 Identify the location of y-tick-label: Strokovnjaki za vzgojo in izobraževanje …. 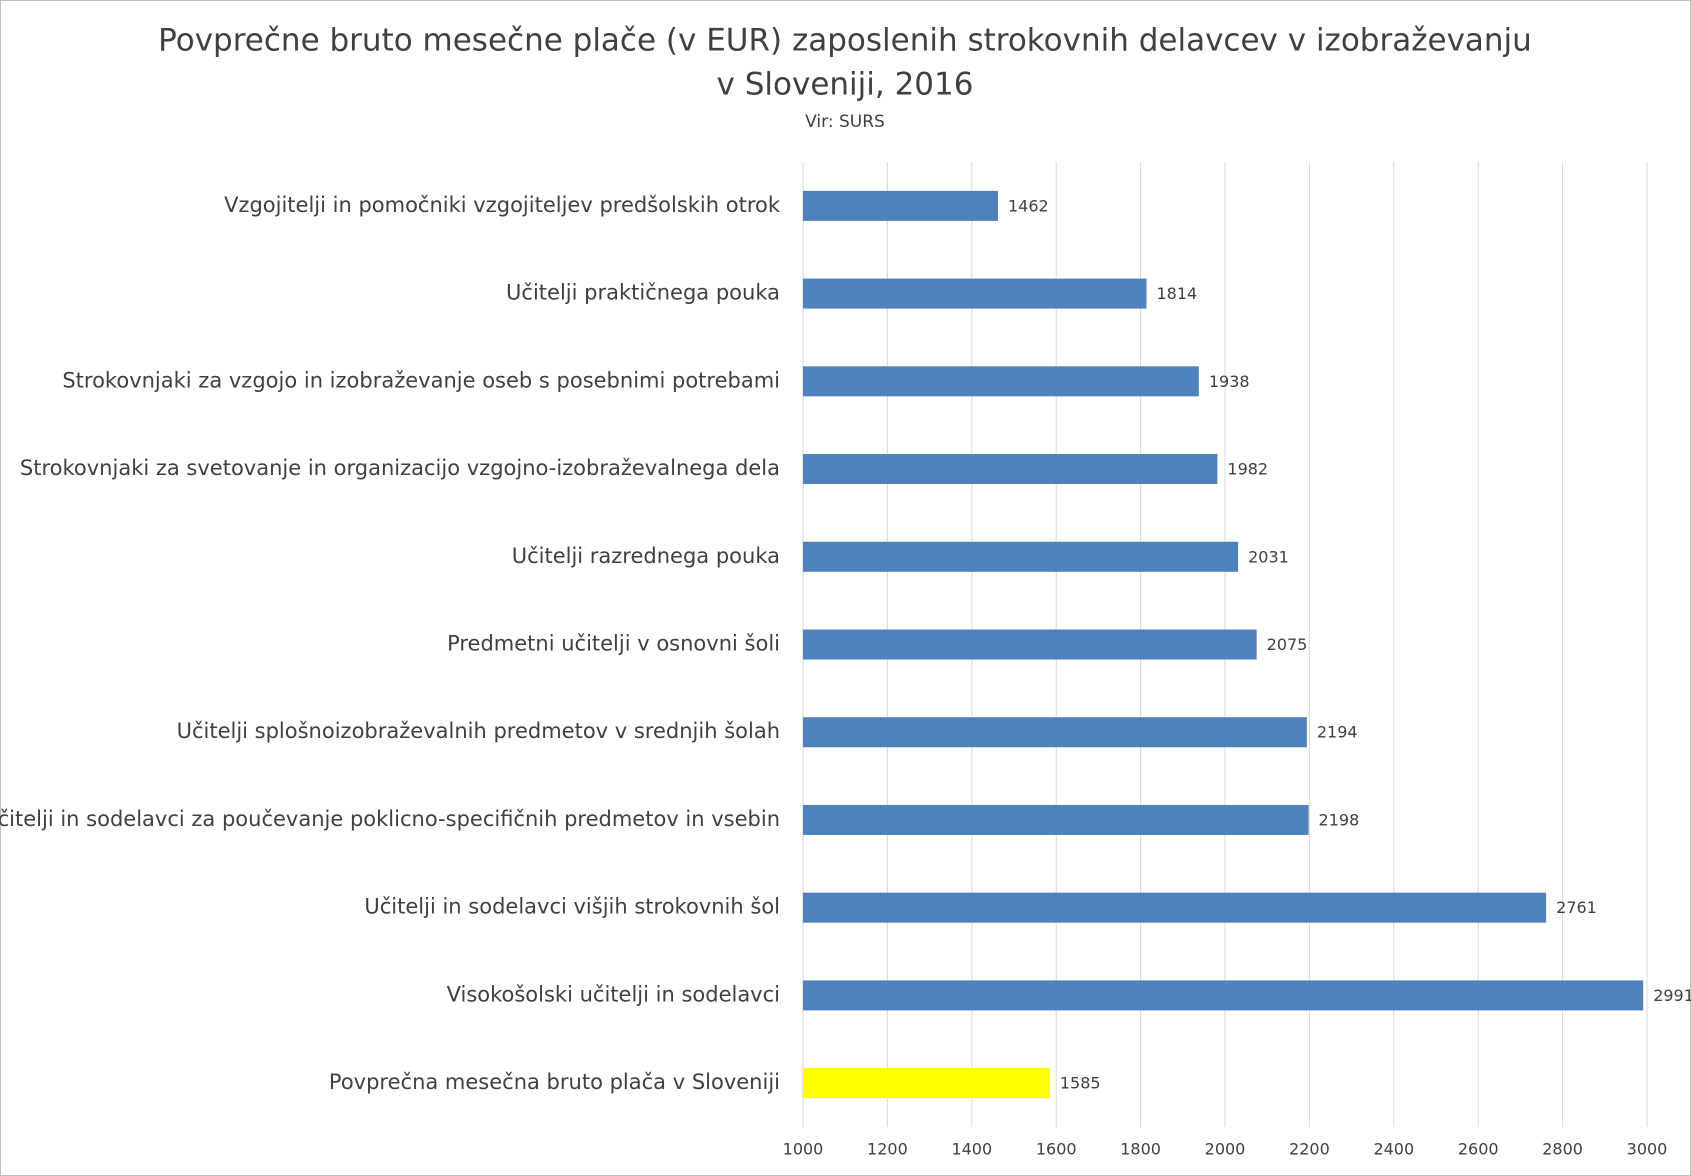
(421, 380).